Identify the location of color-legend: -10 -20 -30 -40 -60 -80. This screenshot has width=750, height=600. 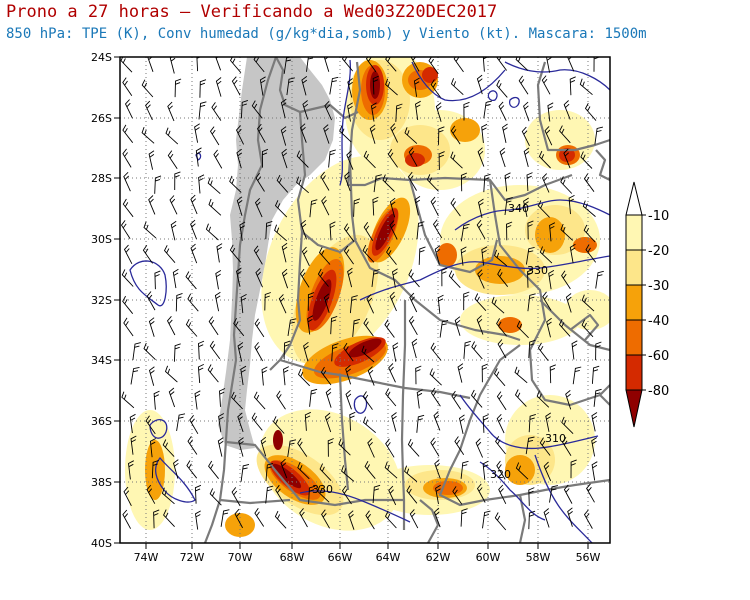
(647, 304).